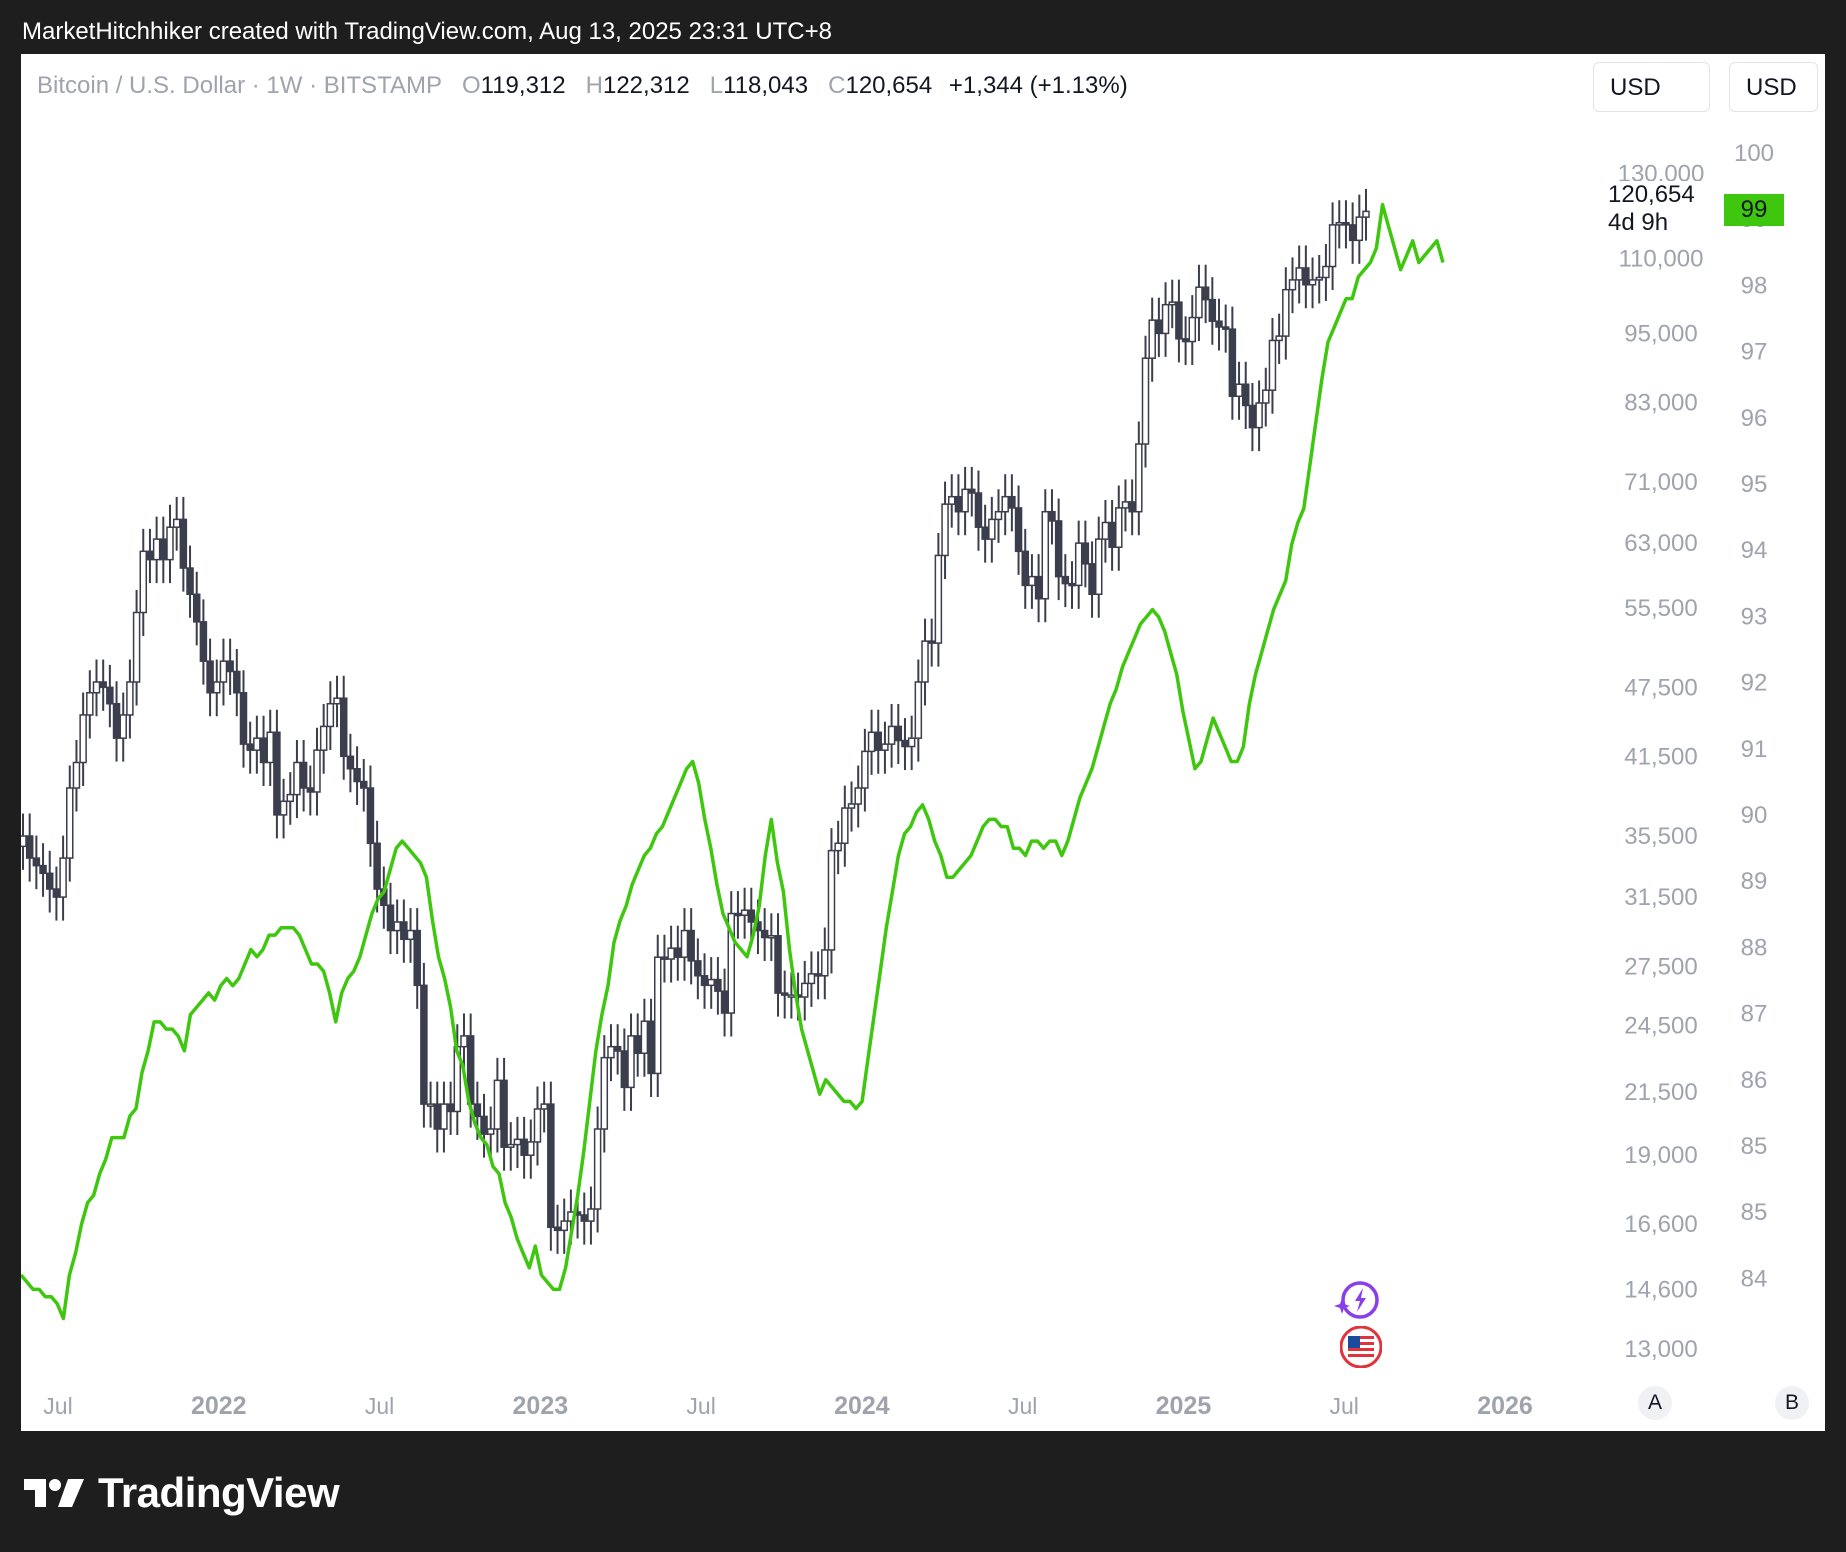 The image size is (1846, 1552). Describe the element at coordinates (541, 1406) in the screenshot. I see `time-axis-label: 2023` at that location.